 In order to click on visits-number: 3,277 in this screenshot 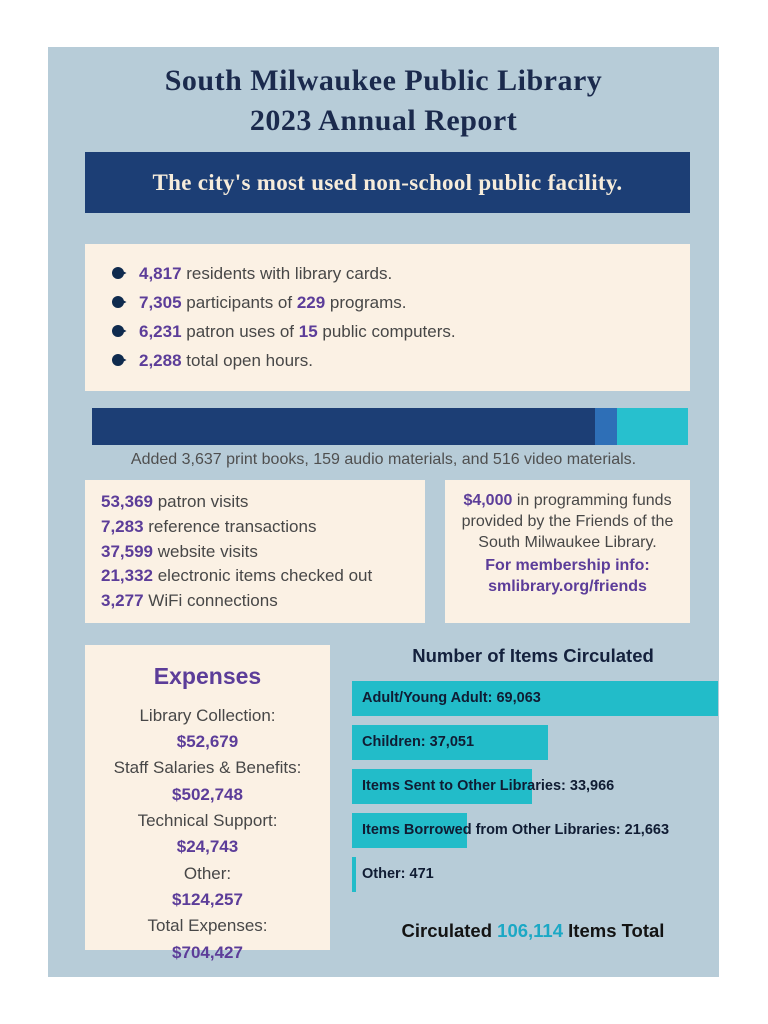, I will do `click(122, 600)`.